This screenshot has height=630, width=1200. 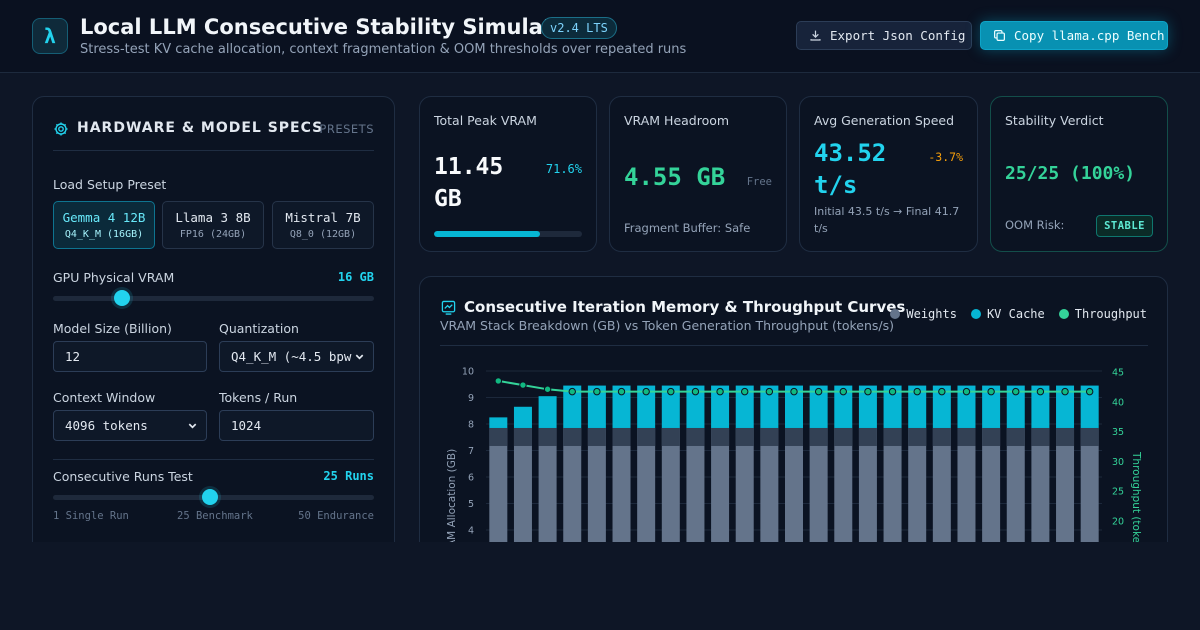 I want to click on runs-label: Consecutive Runs Test, so click(x=123, y=476).